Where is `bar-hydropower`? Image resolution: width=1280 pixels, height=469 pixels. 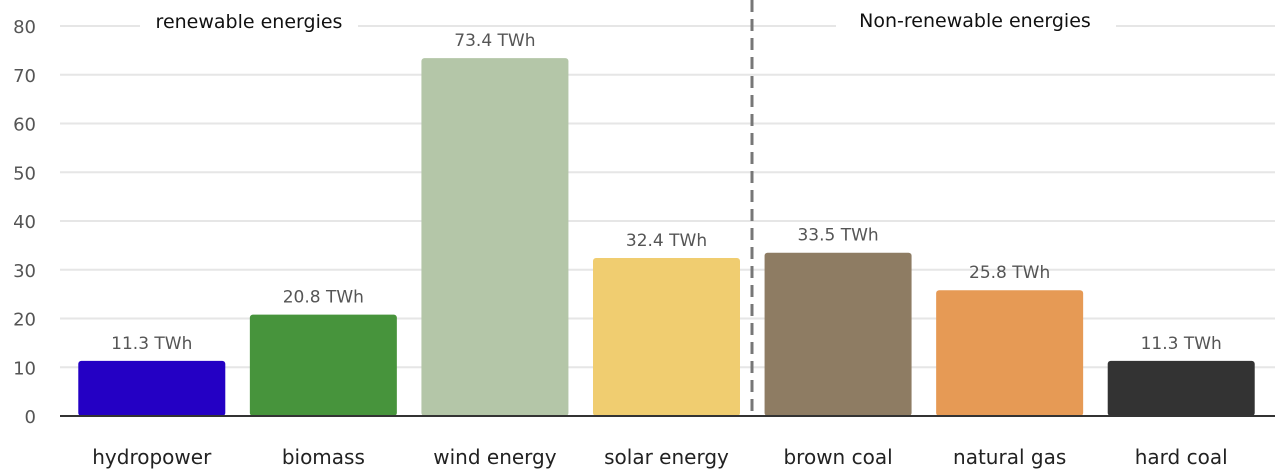 bar-hydropower is located at coordinates (152, 388).